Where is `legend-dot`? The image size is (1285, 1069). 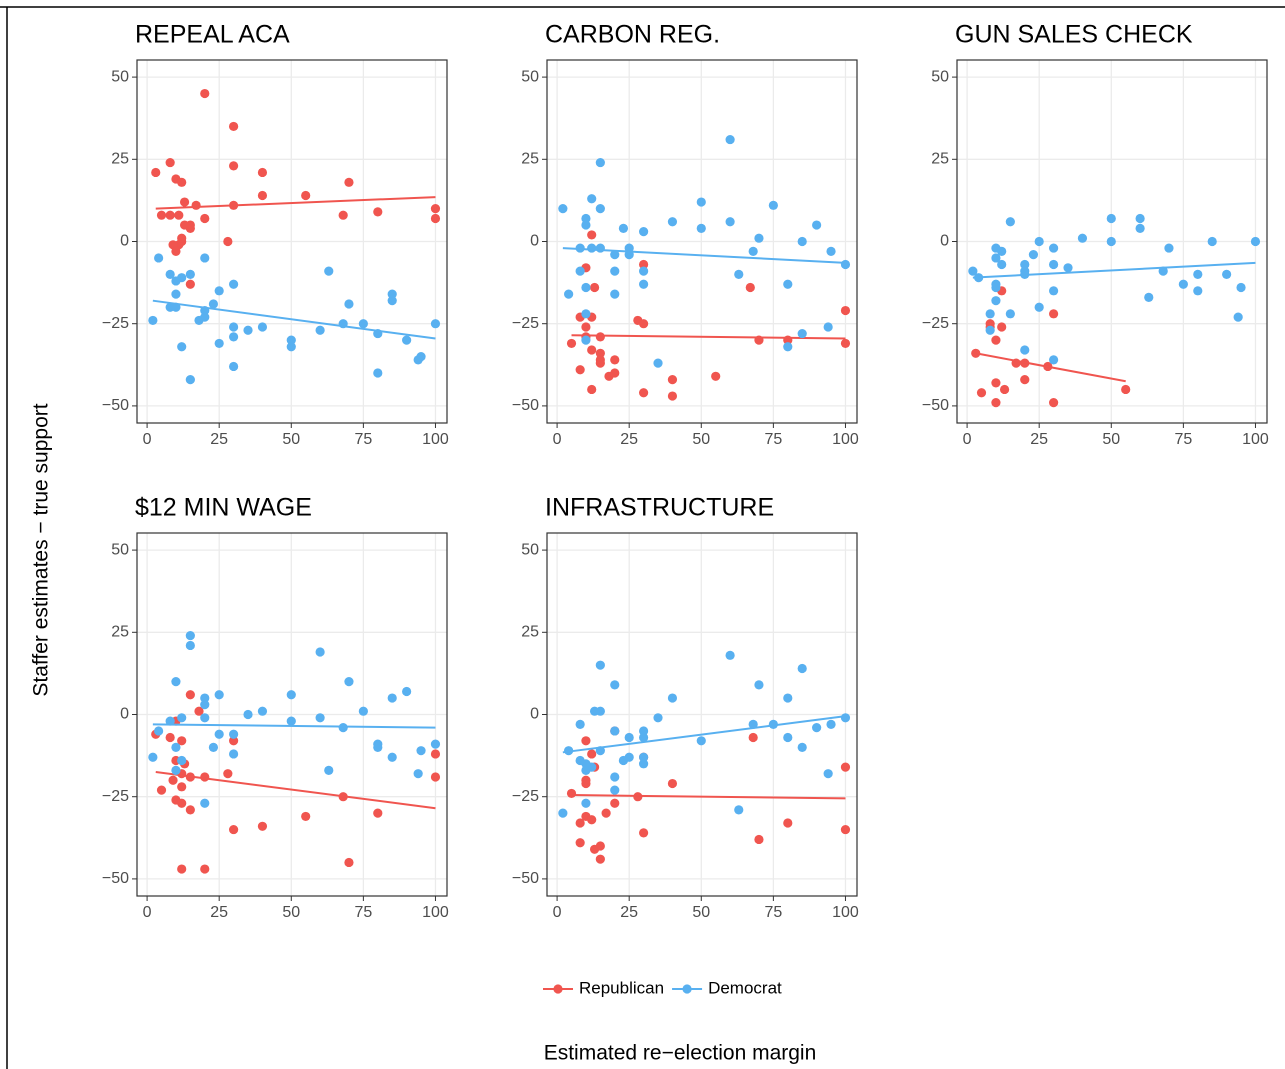 legend-dot is located at coordinates (687, 989).